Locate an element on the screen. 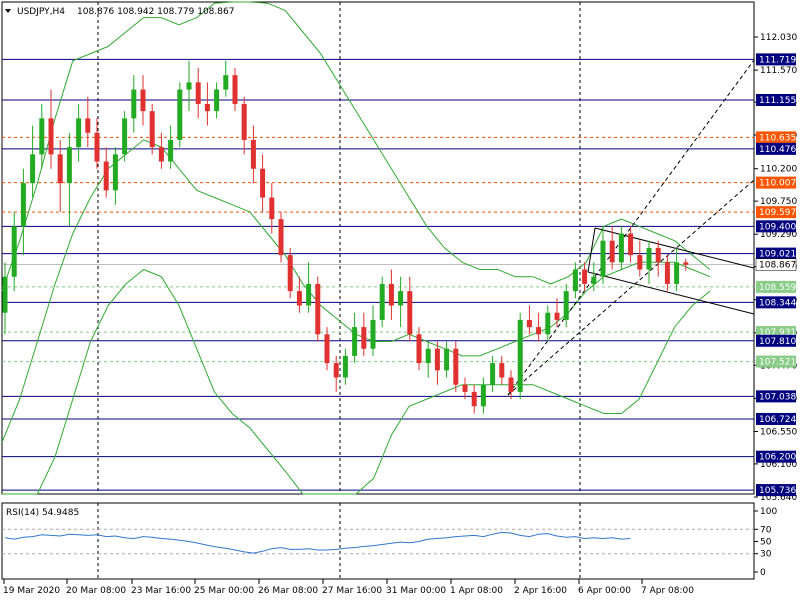 This screenshot has width=800, height=604. falling-channel-start-line is located at coordinates (591, 250).